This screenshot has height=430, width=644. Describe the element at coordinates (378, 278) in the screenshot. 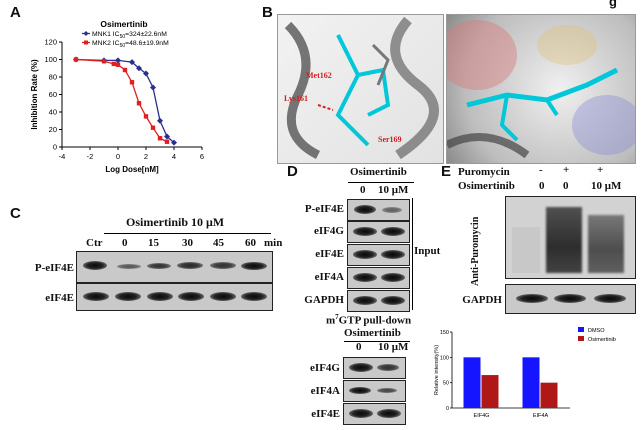

I see `blot-eif4a-d` at that location.